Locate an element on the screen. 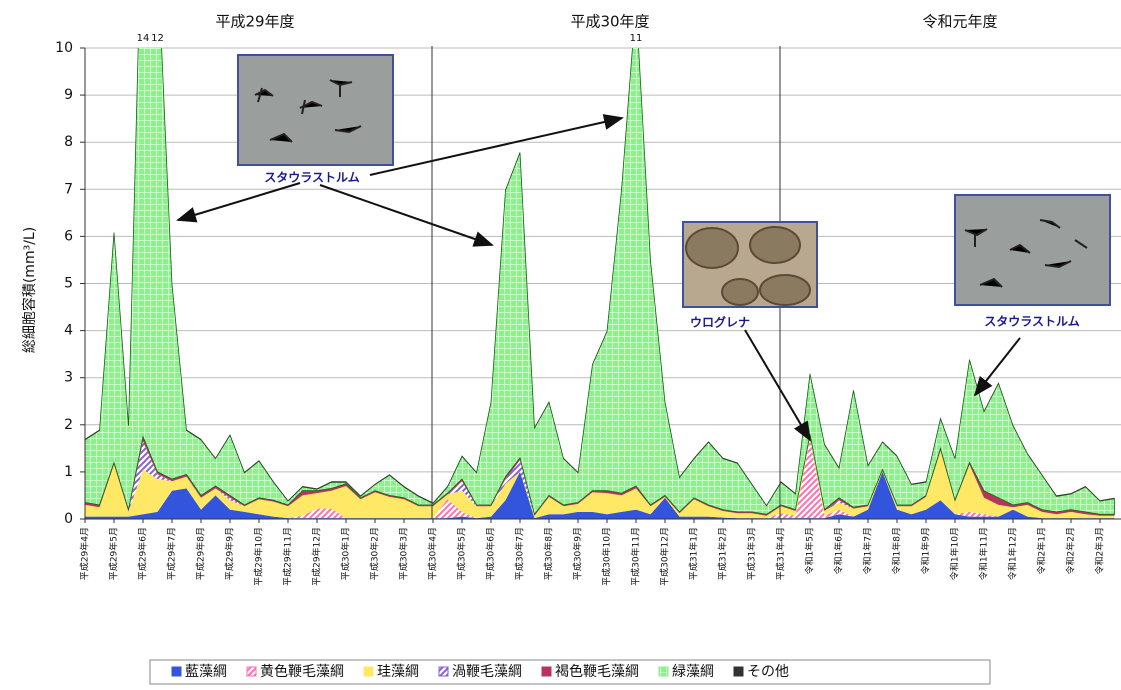 The width and height of the screenshot is (1121, 690). x-tick-label: 平成31年2月 is located at coordinates (723, 553).